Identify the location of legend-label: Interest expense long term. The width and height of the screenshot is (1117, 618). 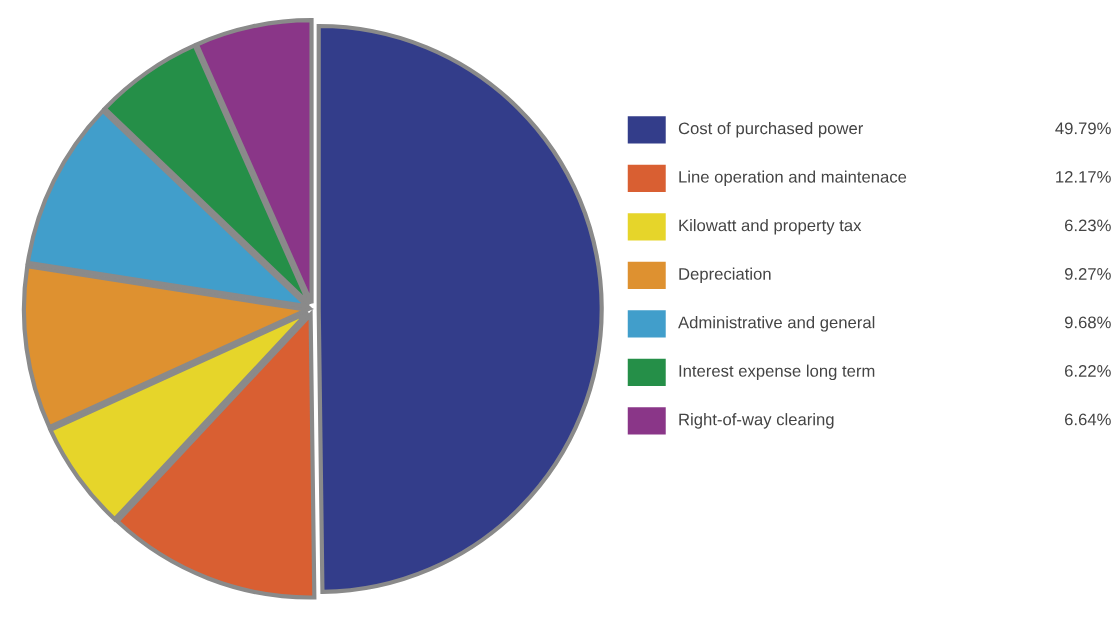
(777, 372).